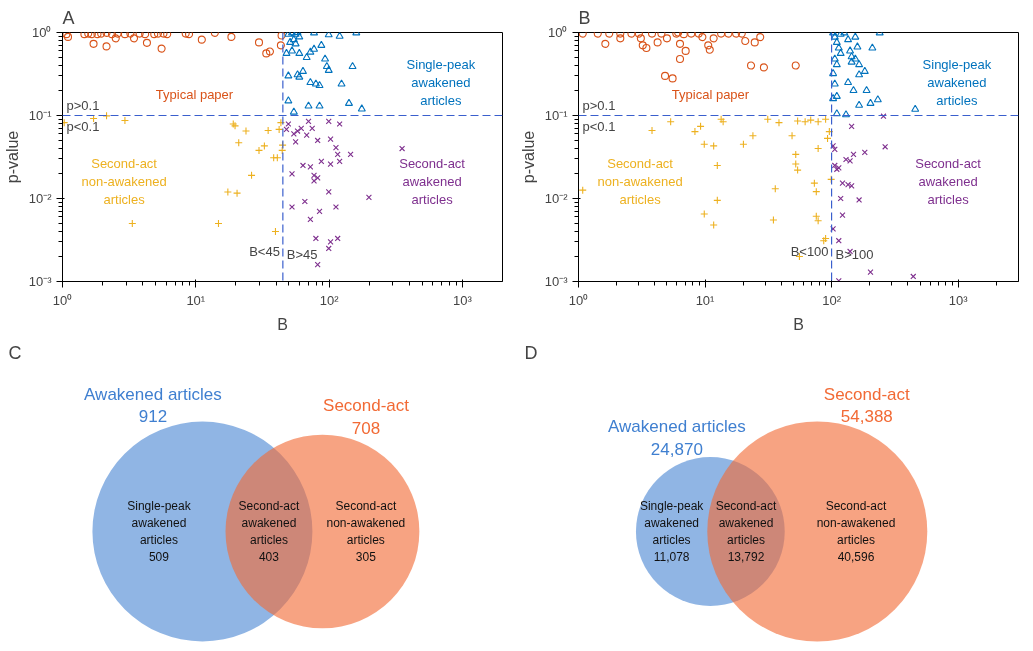  What do you see at coordinates (366, 531) in the screenshot?
I see `text: Second-act non-awakened articles 305` at bounding box center [366, 531].